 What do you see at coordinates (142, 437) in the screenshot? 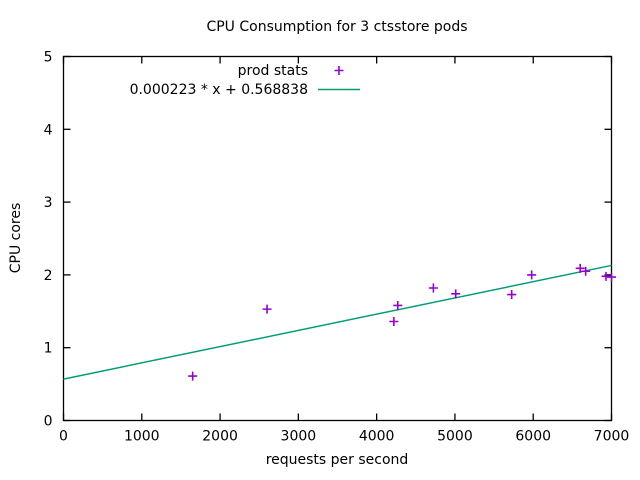
I see `x-tick-label: 1000` at bounding box center [142, 437].